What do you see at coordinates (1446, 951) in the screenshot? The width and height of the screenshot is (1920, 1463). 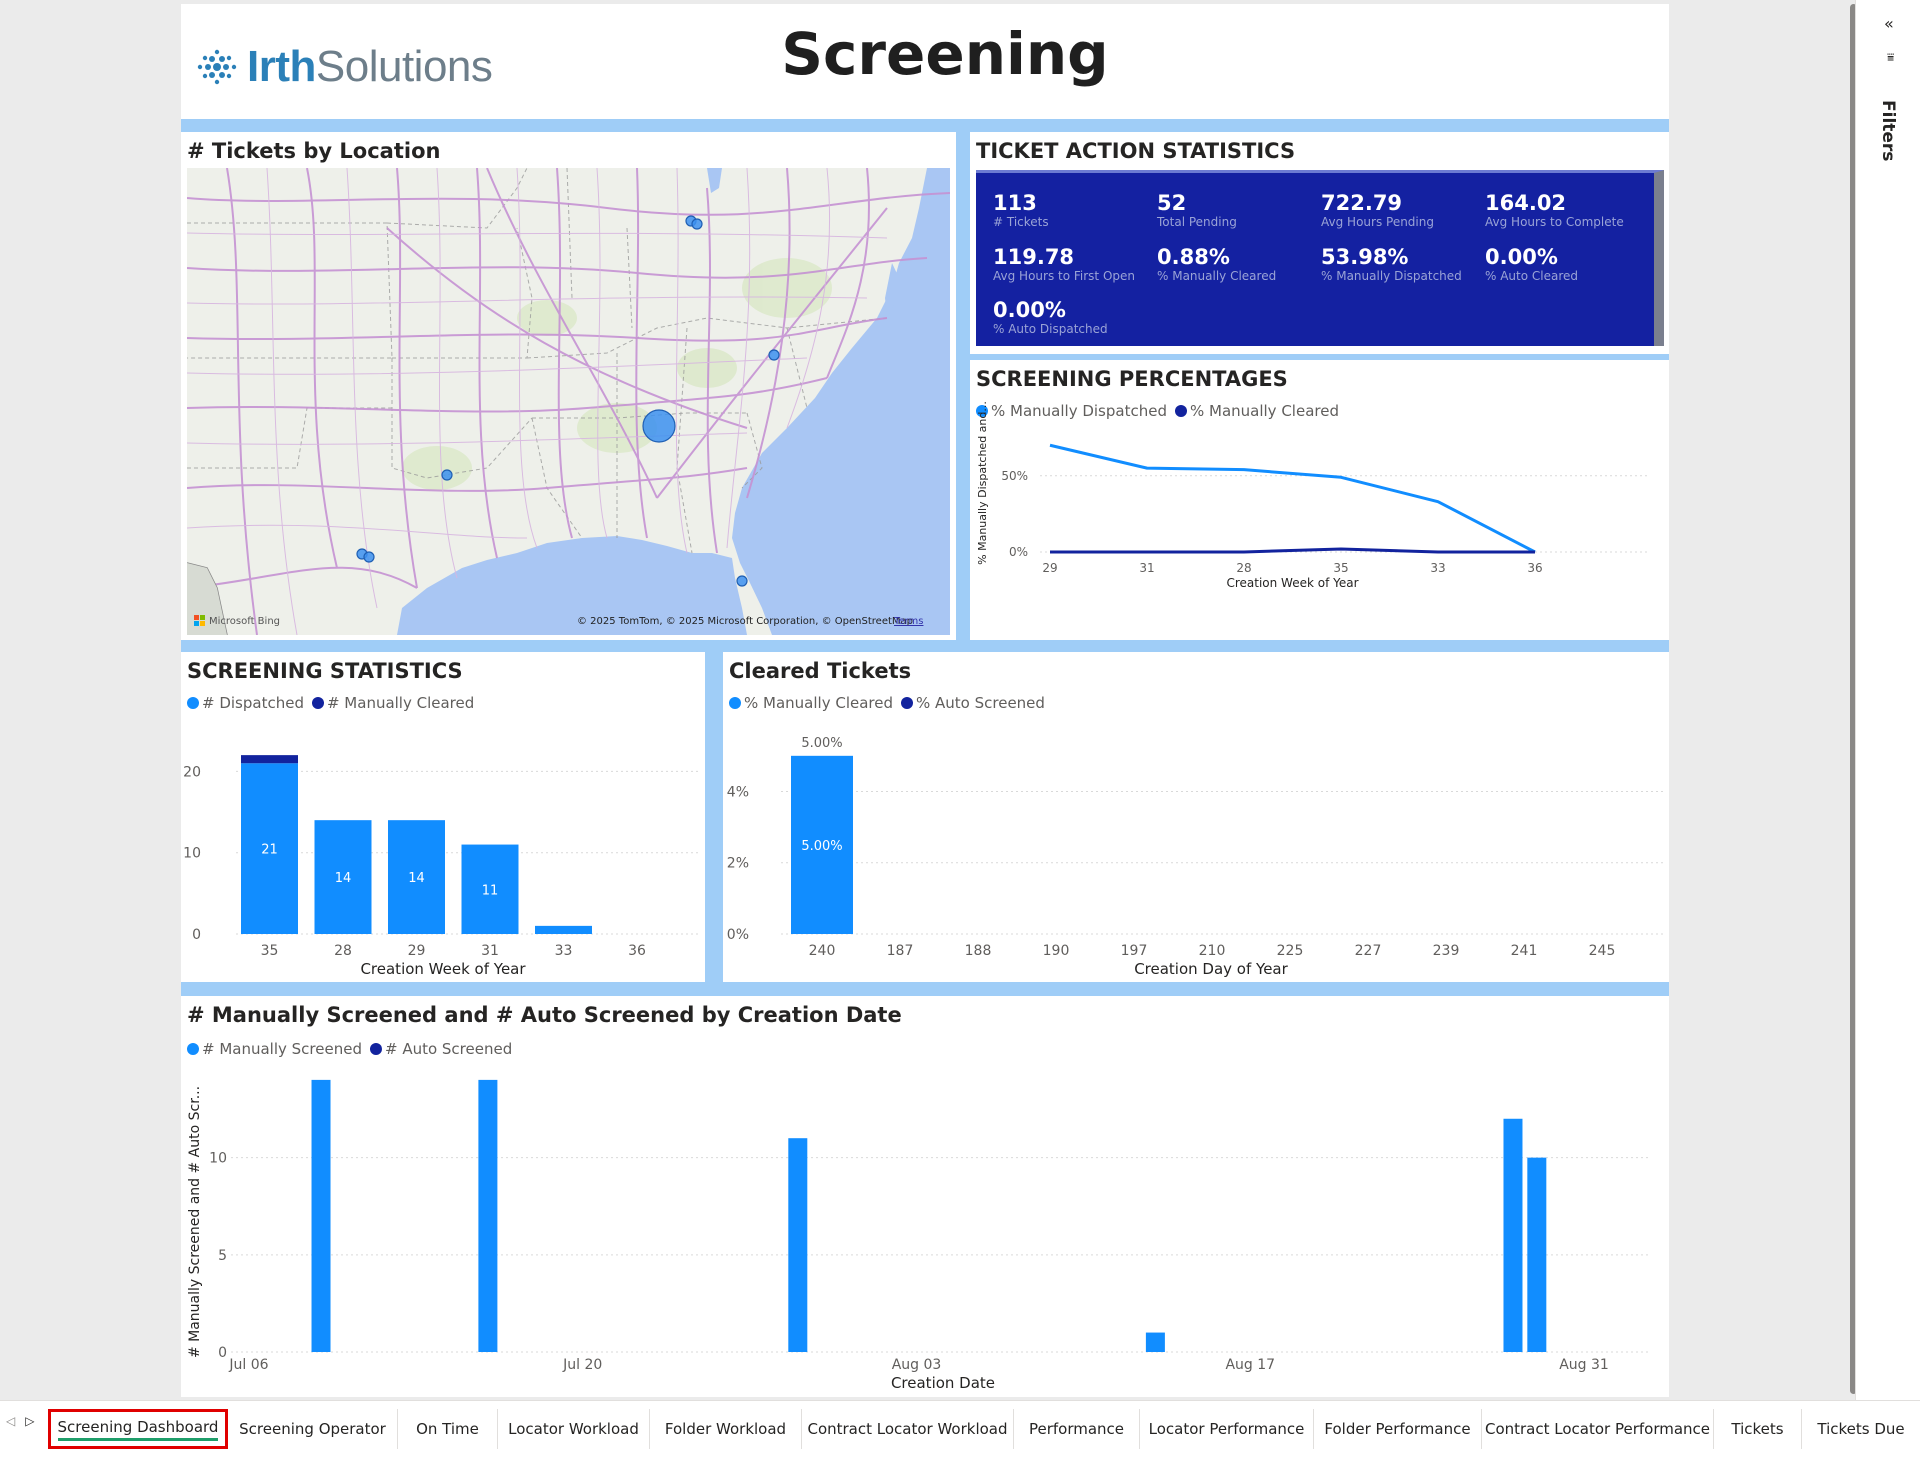 I see `x-tick-label: 239` at bounding box center [1446, 951].